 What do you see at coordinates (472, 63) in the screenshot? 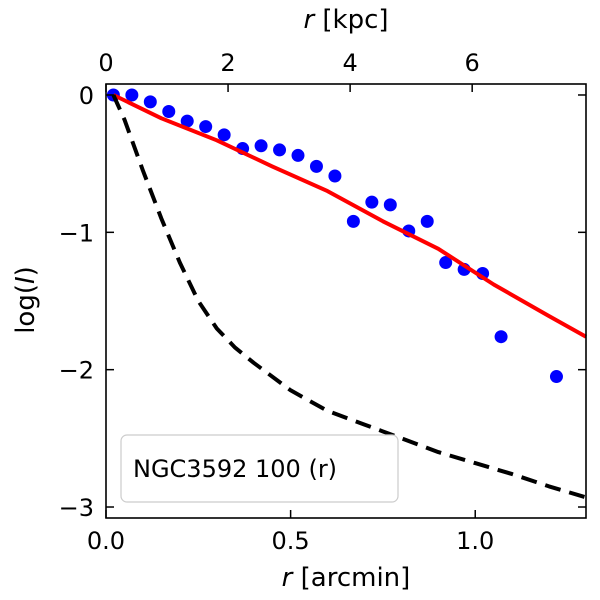
I see `x2-tick-label: 6` at bounding box center [472, 63].